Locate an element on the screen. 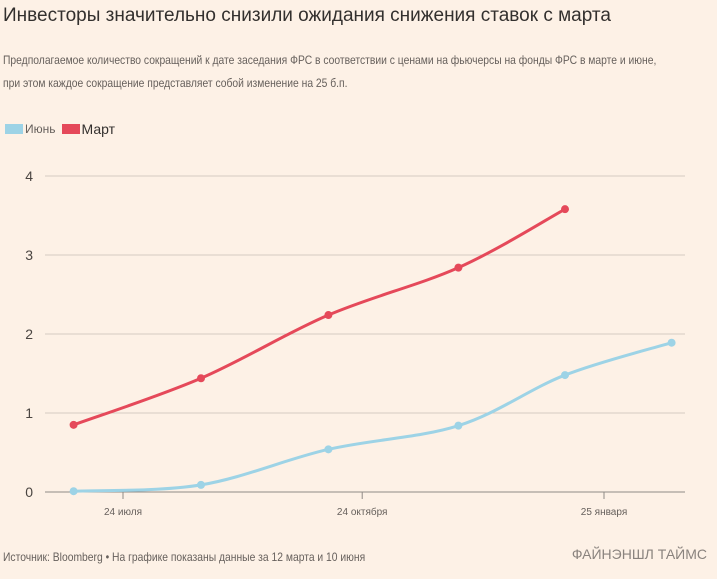  x-tick-label: 24 июля is located at coordinates (123, 512).